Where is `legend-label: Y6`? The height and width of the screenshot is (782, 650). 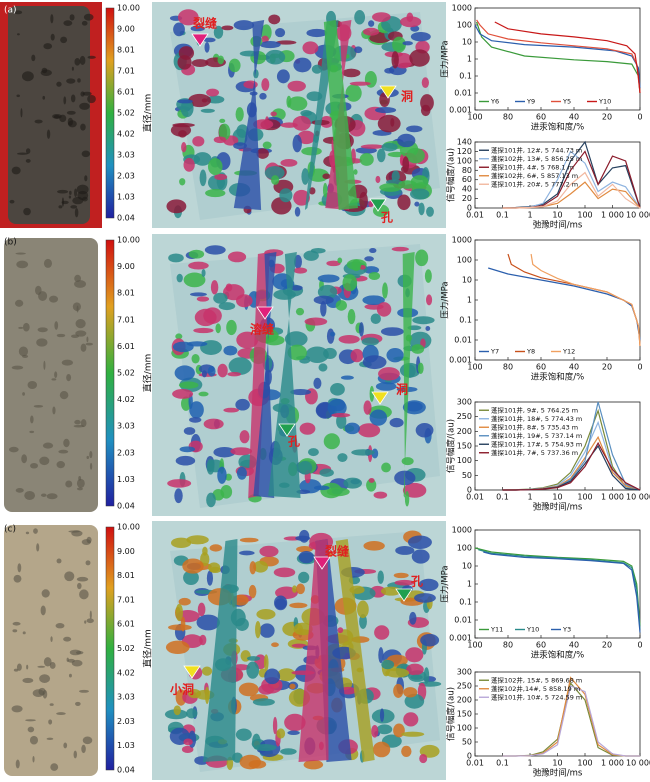 legend-label: Y6 is located at coordinates (494, 102).